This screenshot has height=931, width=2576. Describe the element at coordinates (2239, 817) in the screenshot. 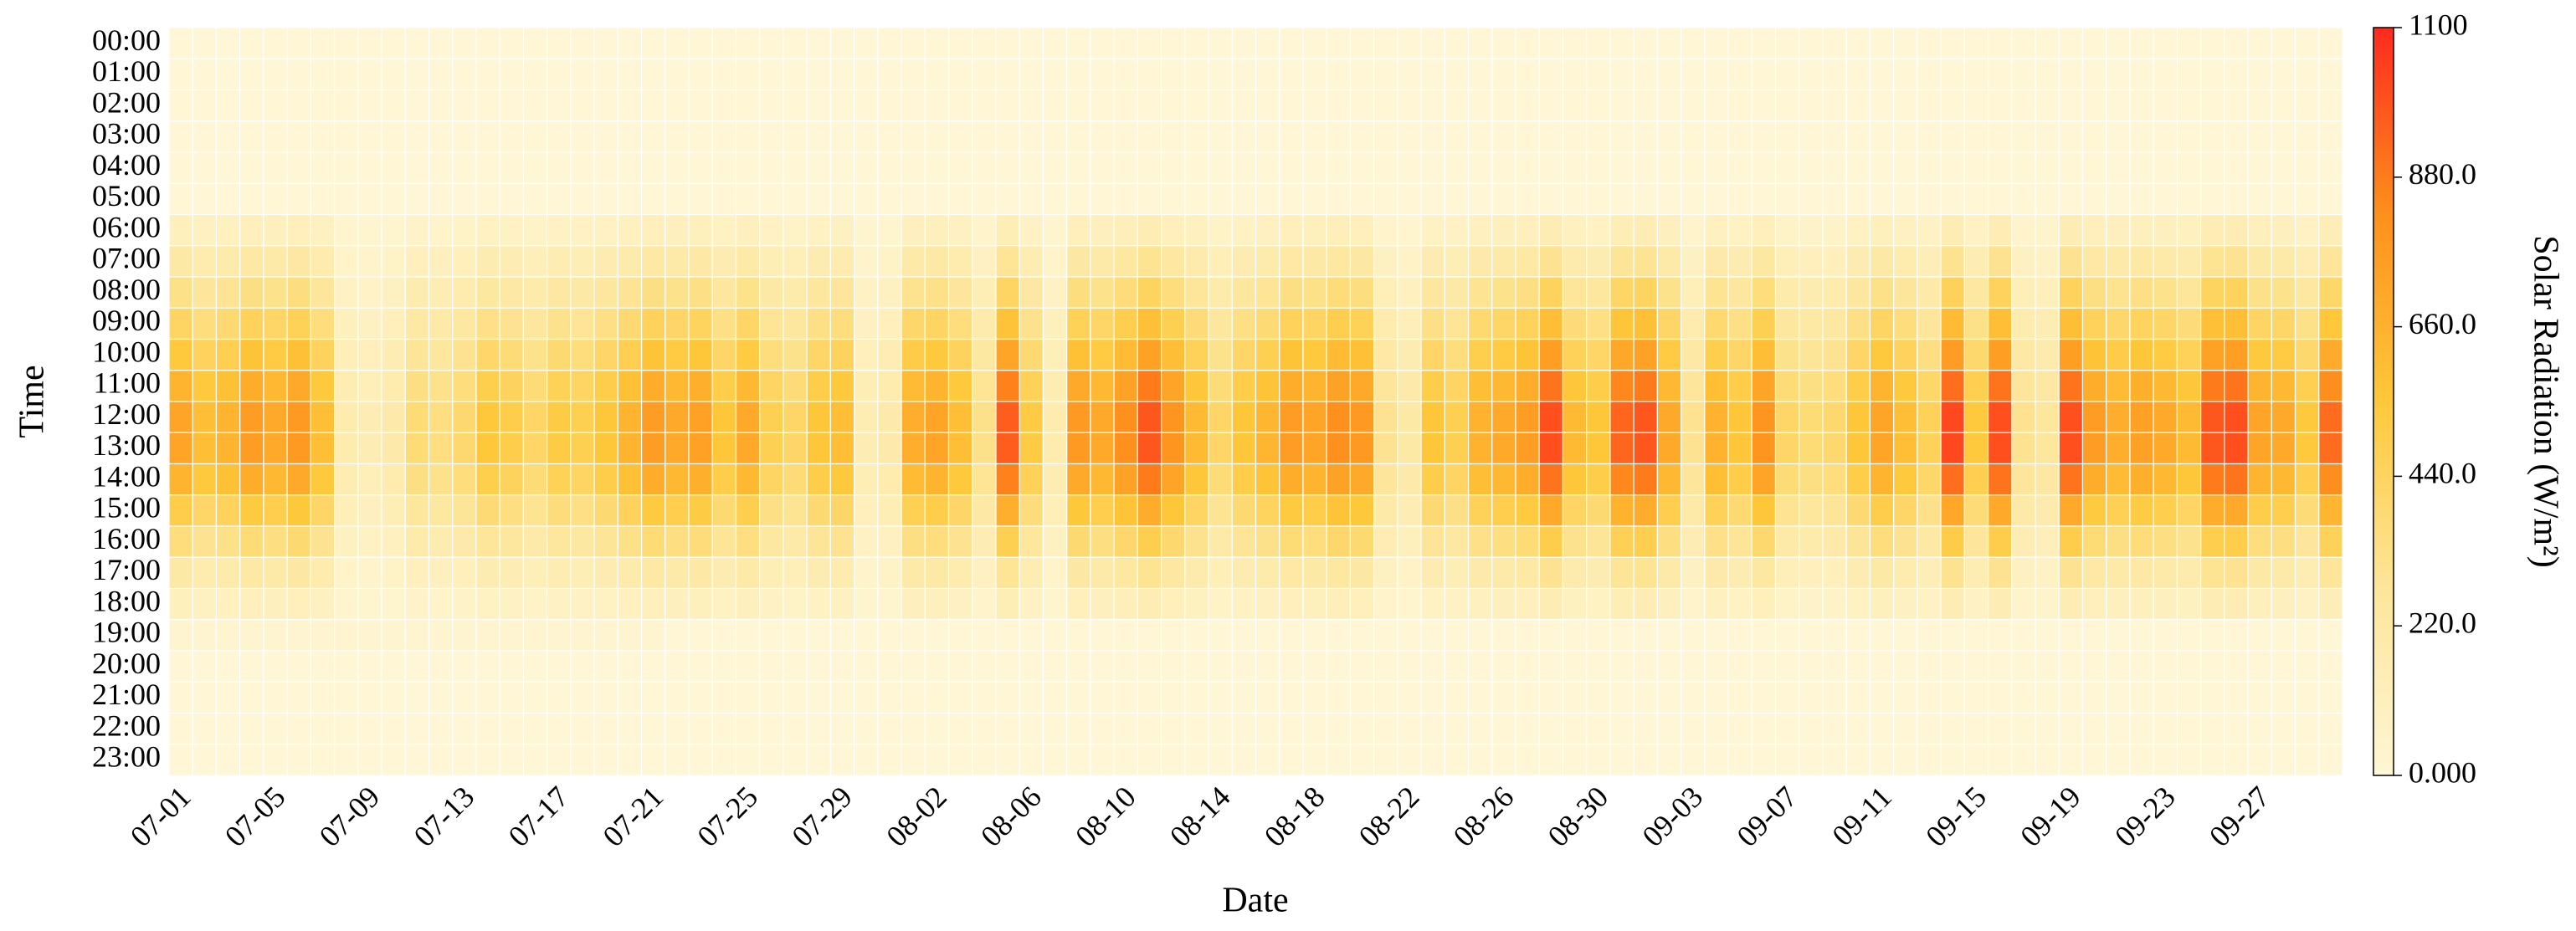

I see `x-tick-label: 09-27` at that location.